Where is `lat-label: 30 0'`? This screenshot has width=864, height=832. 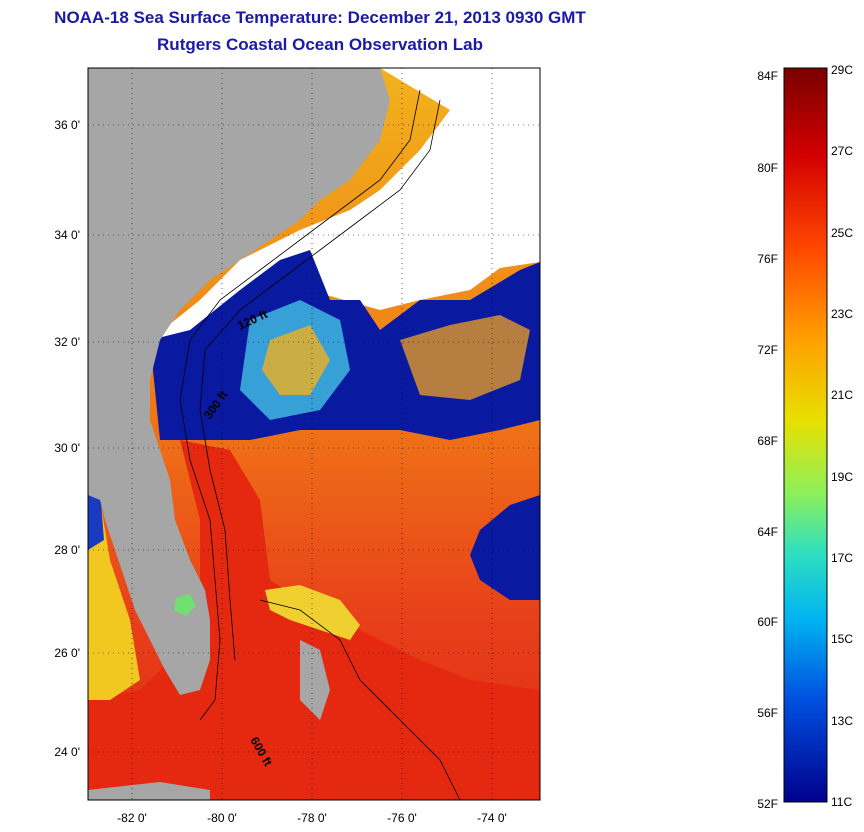 lat-label: 30 0' is located at coordinates (67, 448).